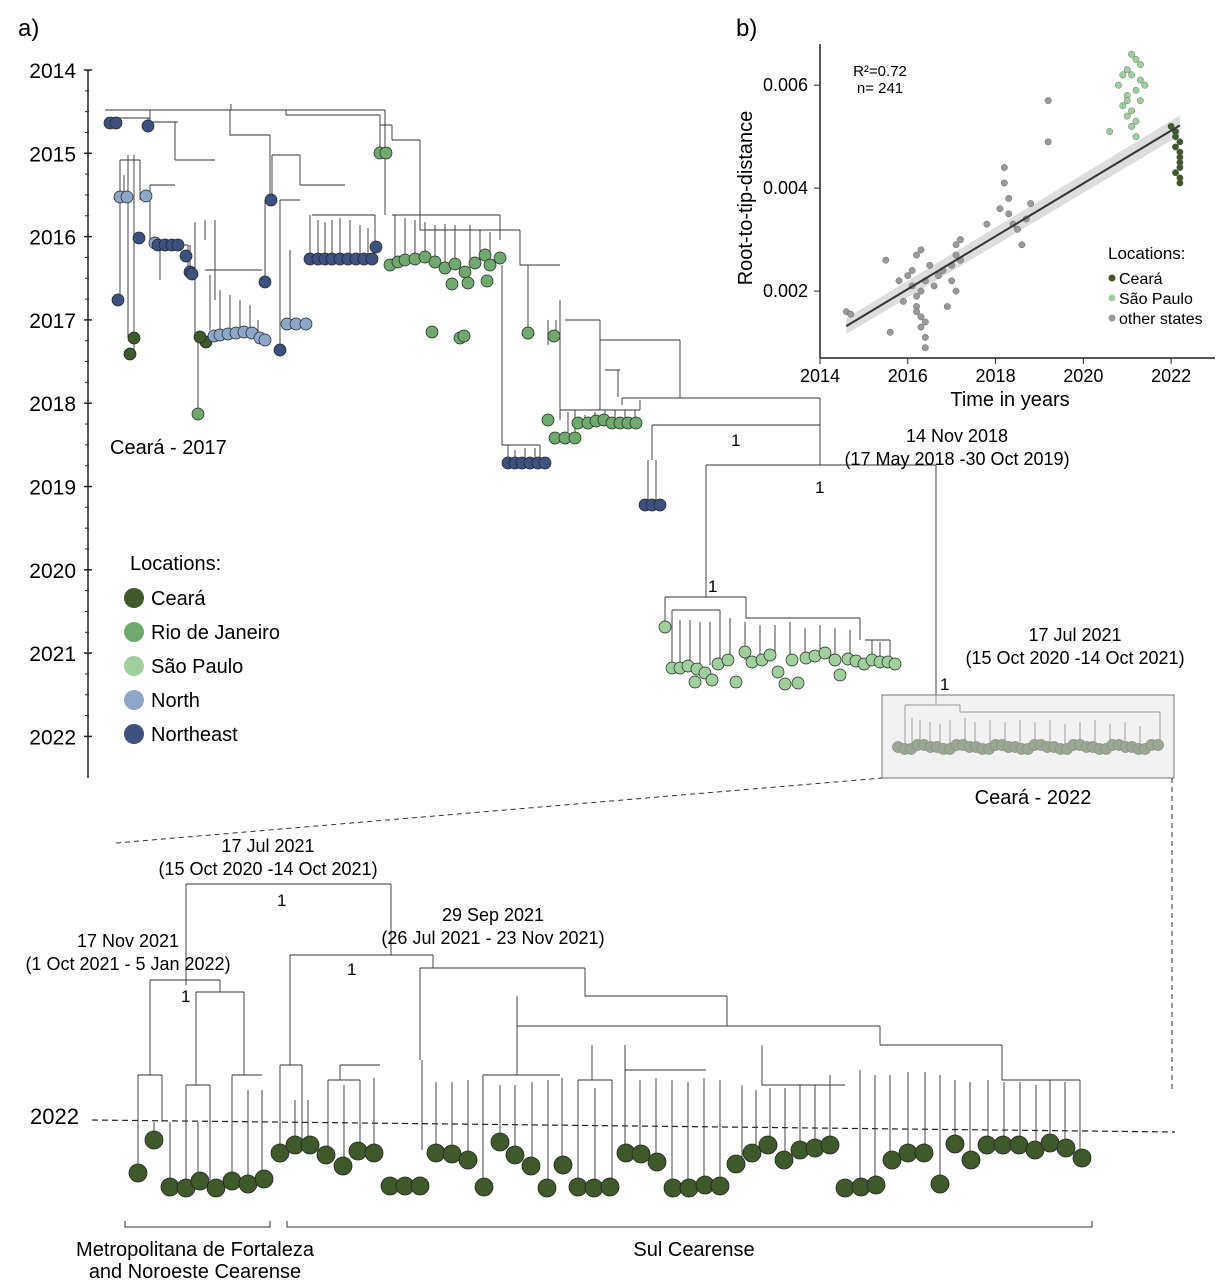 This screenshot has height=1281, width=1221. Describe the element at coordinates (60, 404) in the screenshot. I see `year-ticks: 2014 2015 2016 2017 2018 2019 2020 2021 2022` at that location.